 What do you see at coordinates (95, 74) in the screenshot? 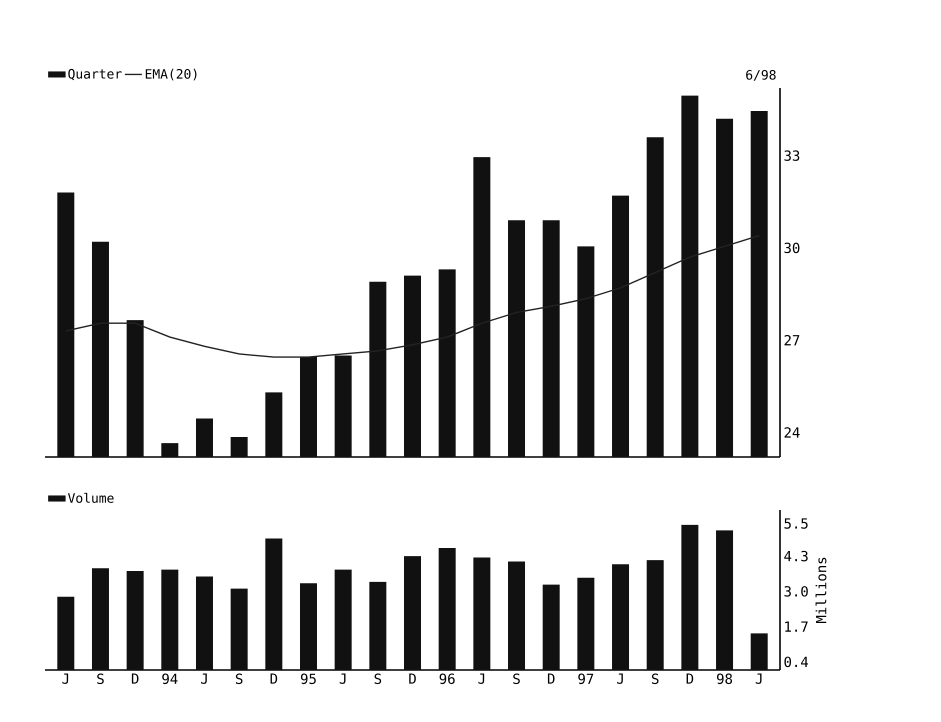
I see `legend-label: Quarter` at bounding box center [95, 74].